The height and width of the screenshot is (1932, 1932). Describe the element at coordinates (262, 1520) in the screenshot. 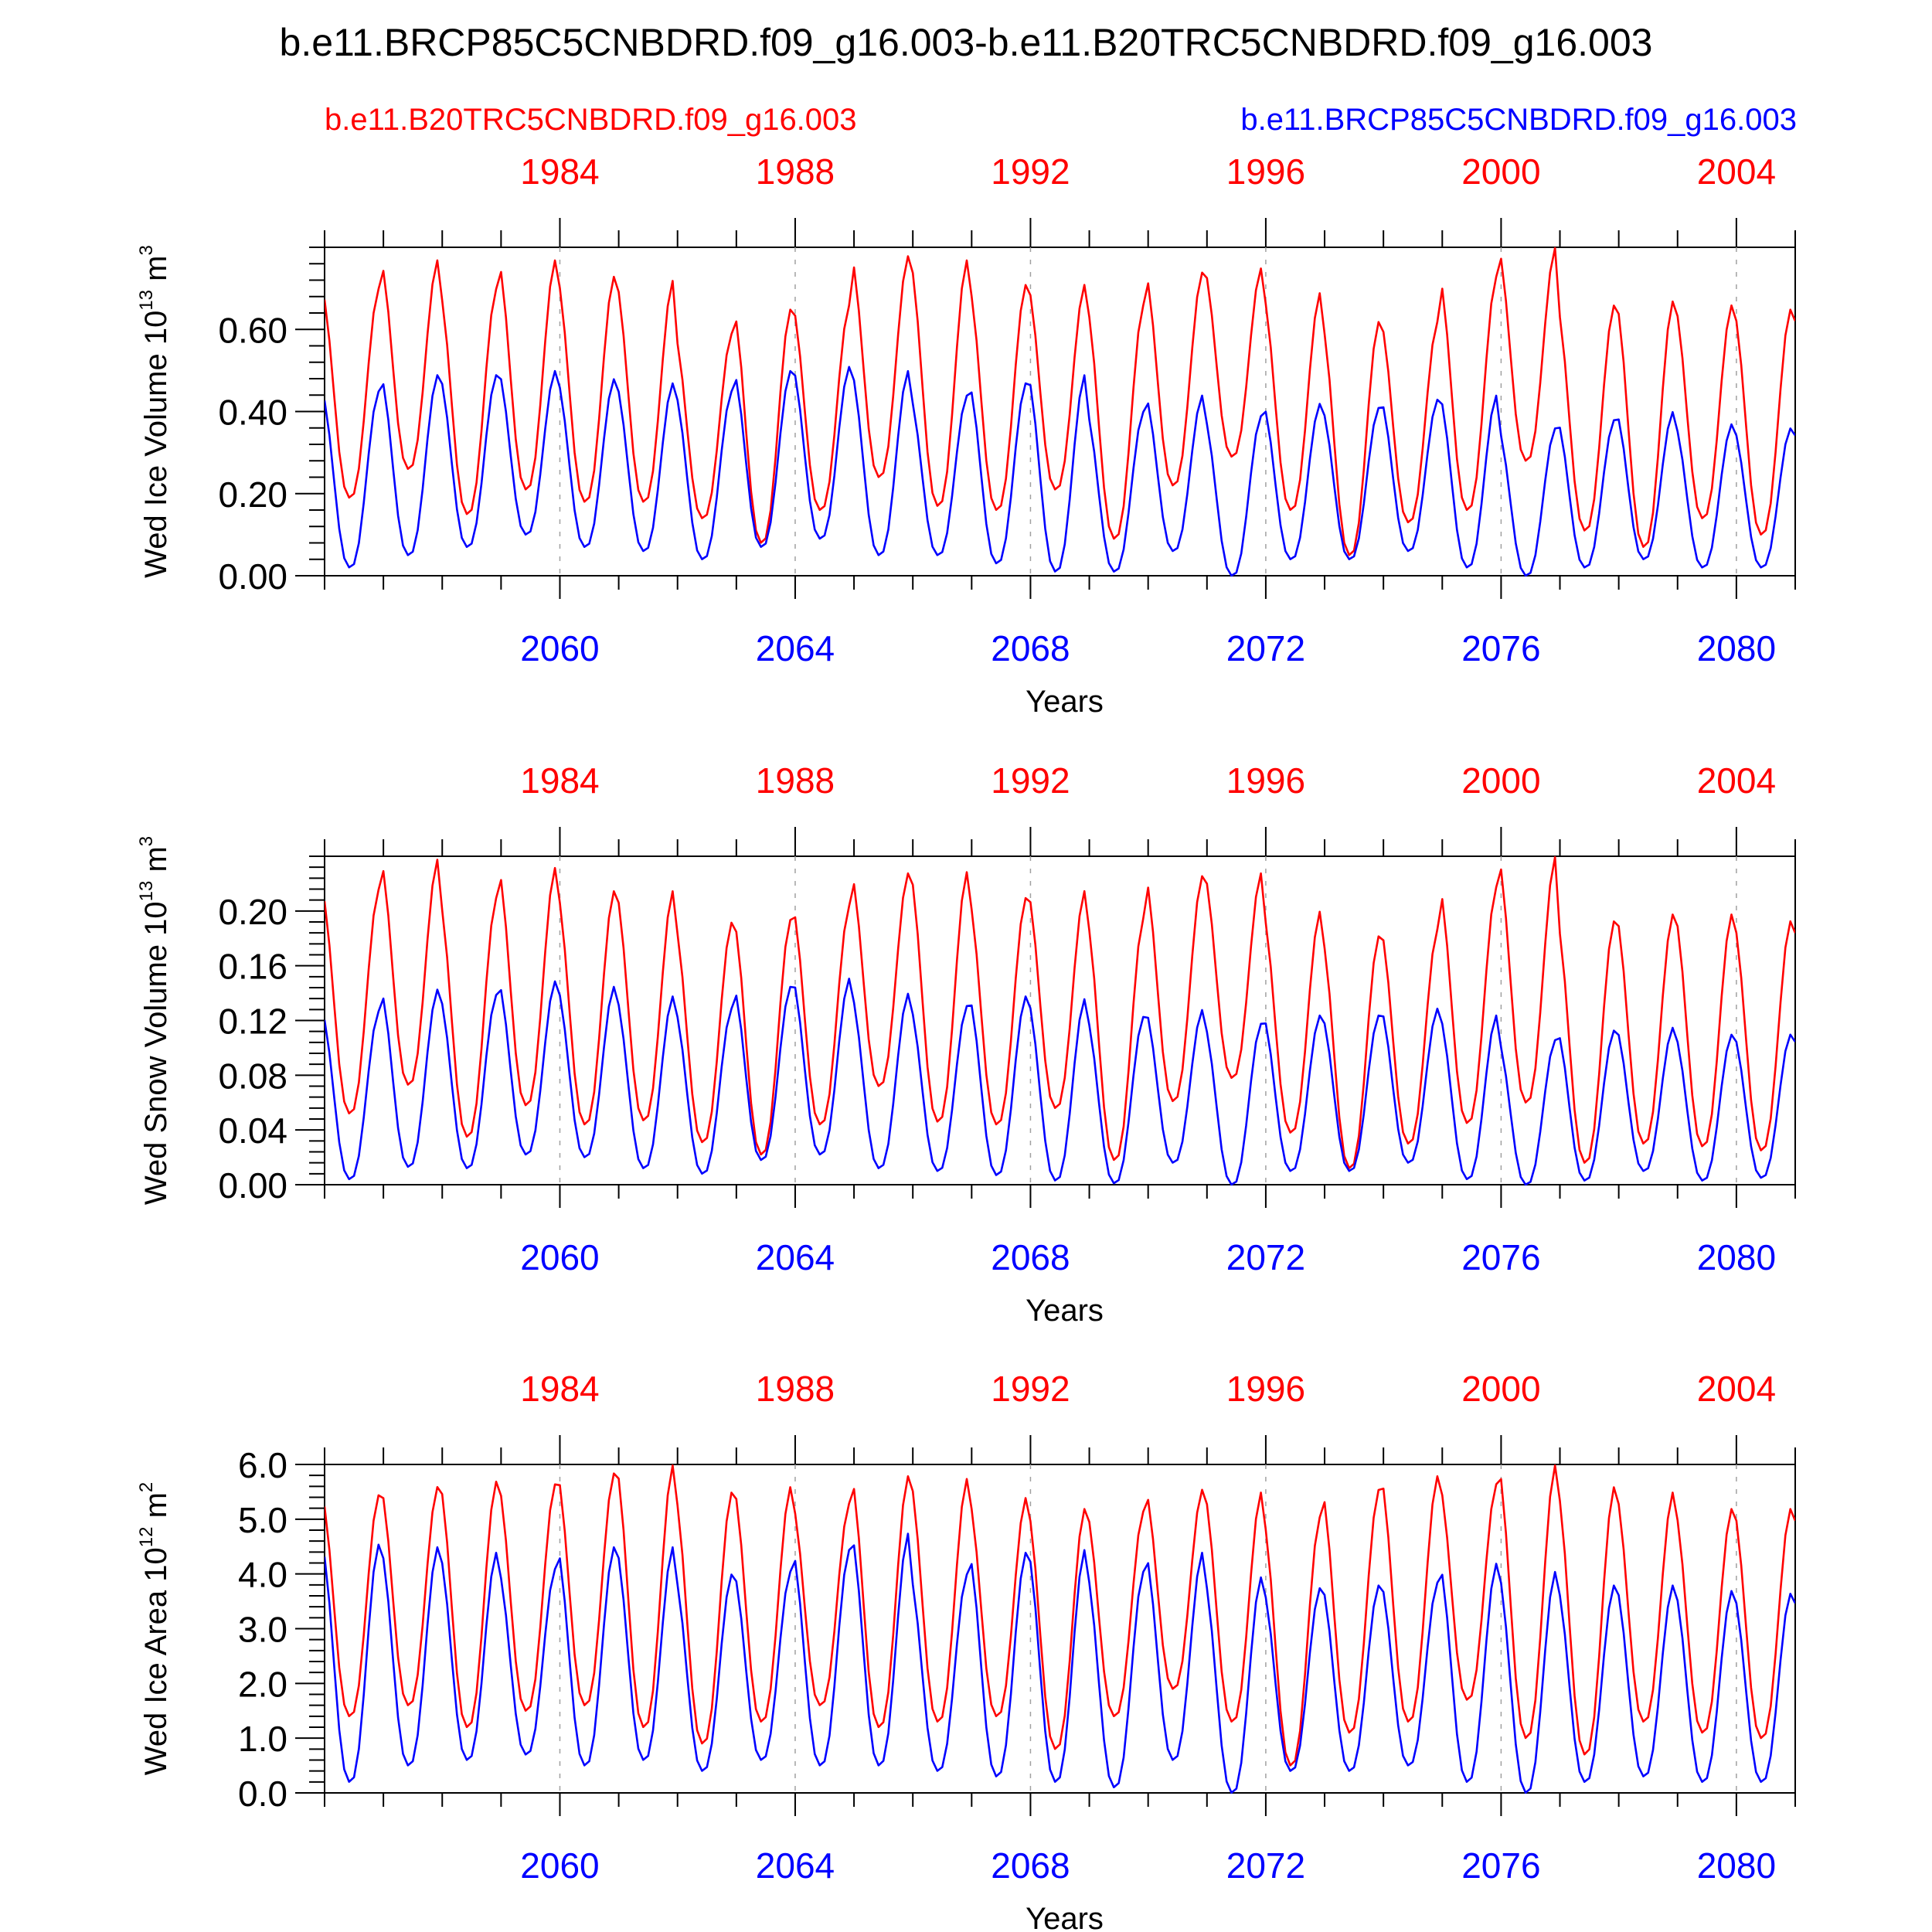

I see `y-tick-label: 5.0` at that location.